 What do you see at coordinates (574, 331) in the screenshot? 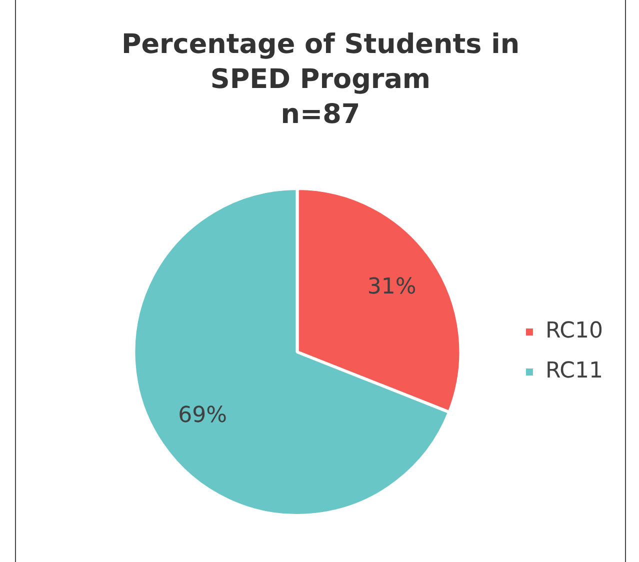
I see `legend-label: RC10` at bounding box center [574, 331].